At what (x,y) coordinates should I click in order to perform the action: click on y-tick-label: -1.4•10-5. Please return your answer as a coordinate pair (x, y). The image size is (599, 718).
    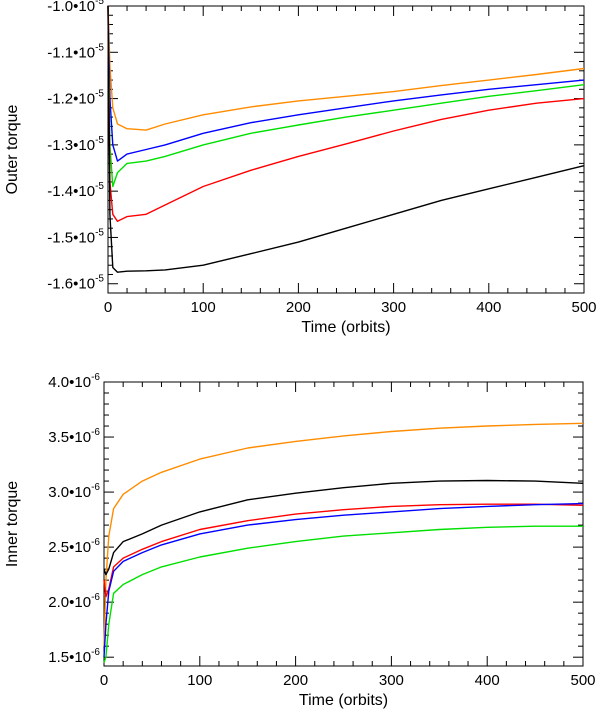
    Looking at the image, I should click on (75, 190).